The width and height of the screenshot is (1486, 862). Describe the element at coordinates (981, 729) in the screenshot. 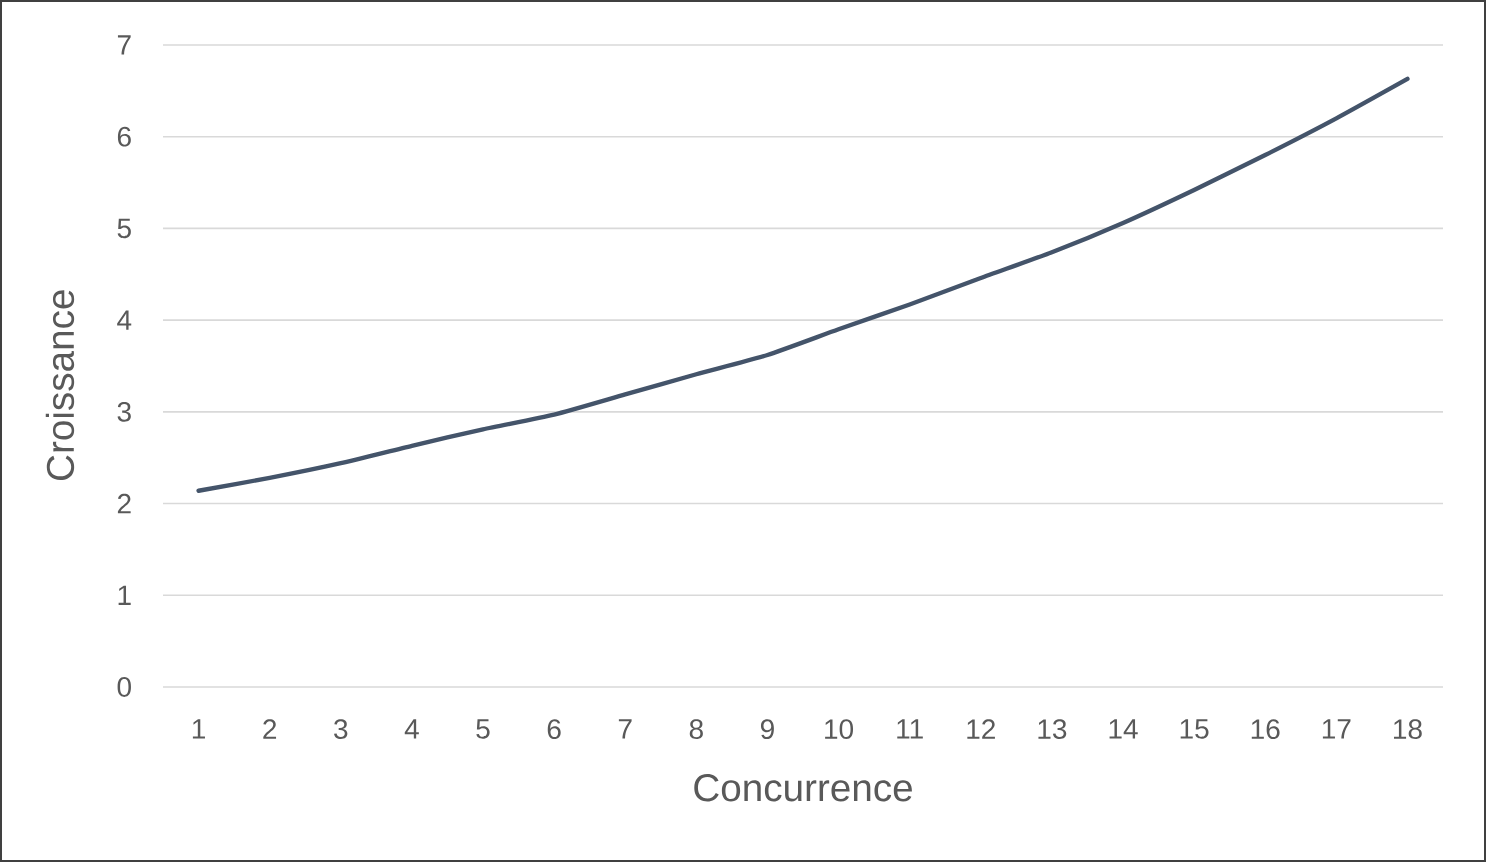

I see `x-tick-label: 12` at that location.